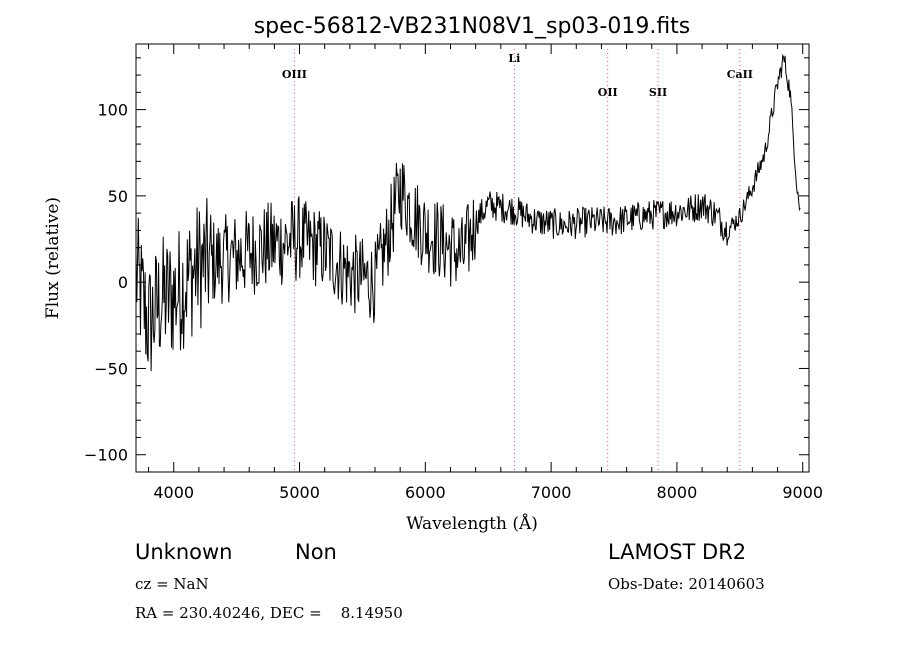  I want to click on observation-date: Obs-Date: 20140603, so click(686, 584).